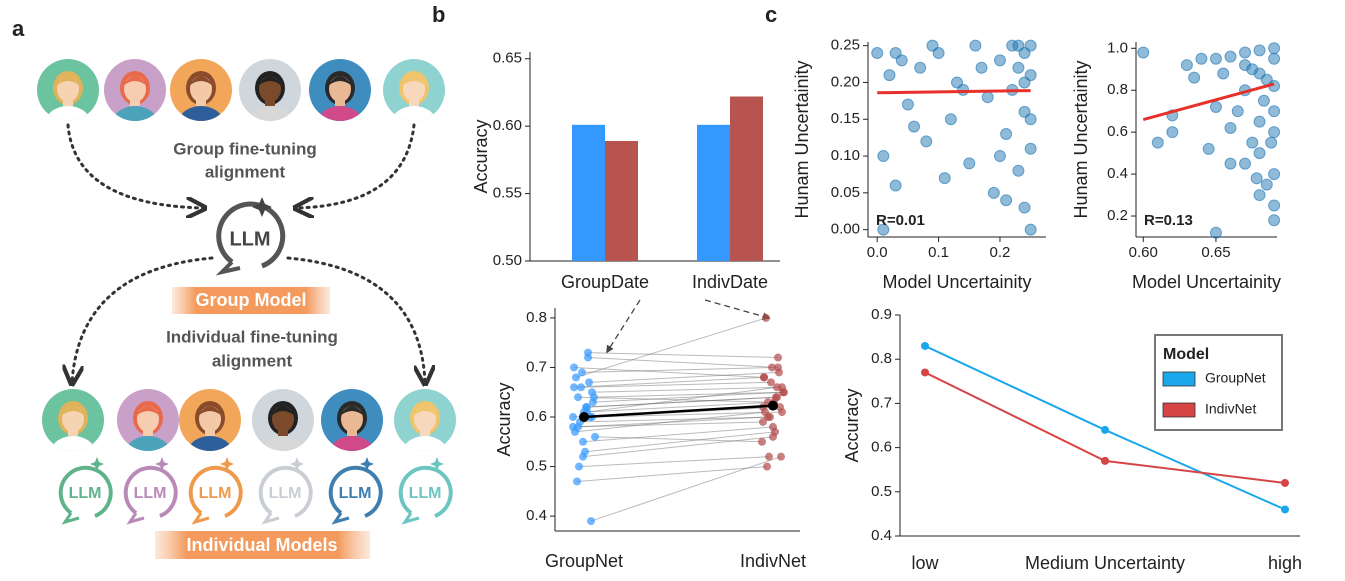 Image resolution: width=1345 pixels, height=581 pixels. Describe the element at coordinates (1117, 173) in the screenshot. I see `y-tick-label: 0.4` at that location.